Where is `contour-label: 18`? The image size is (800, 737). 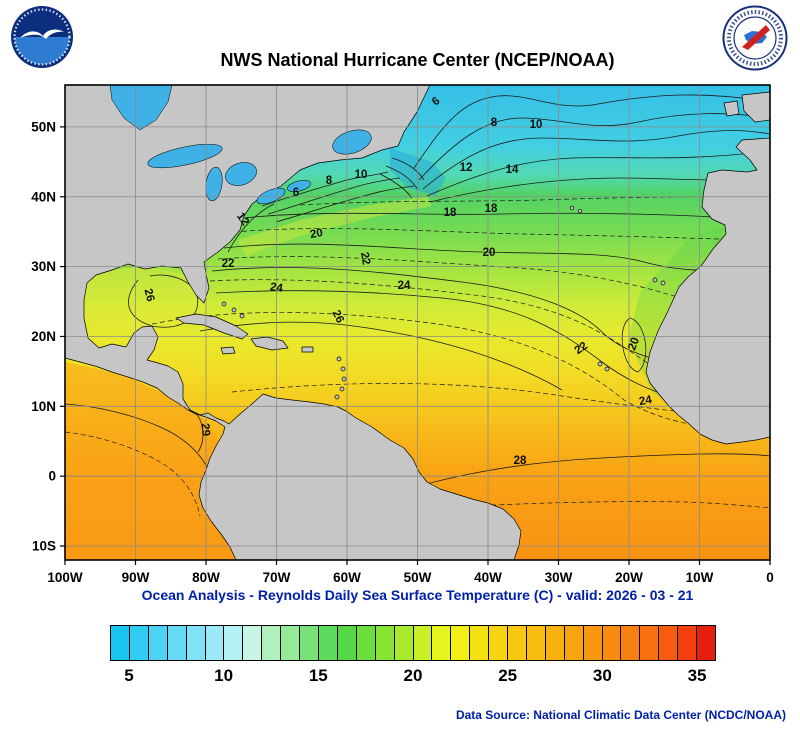
contour-label: 18 is located at coordinates (450, 213).